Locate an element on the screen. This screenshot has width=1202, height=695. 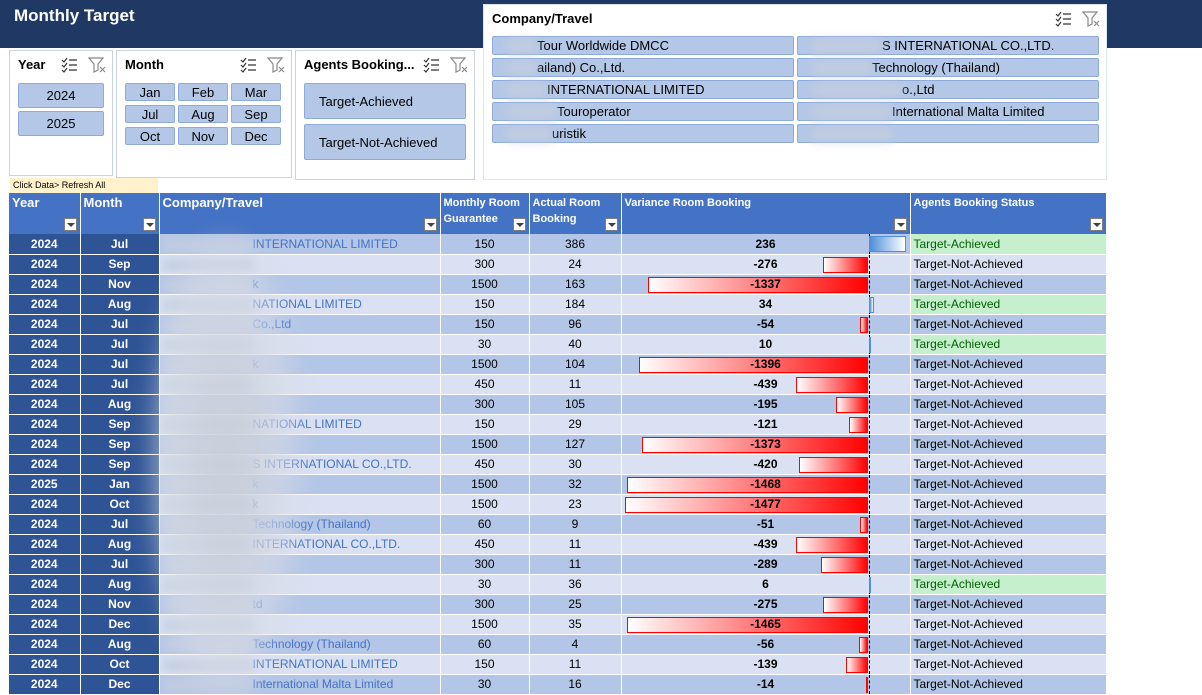
cell-variance: -275 is located at coordinates (766, 604).